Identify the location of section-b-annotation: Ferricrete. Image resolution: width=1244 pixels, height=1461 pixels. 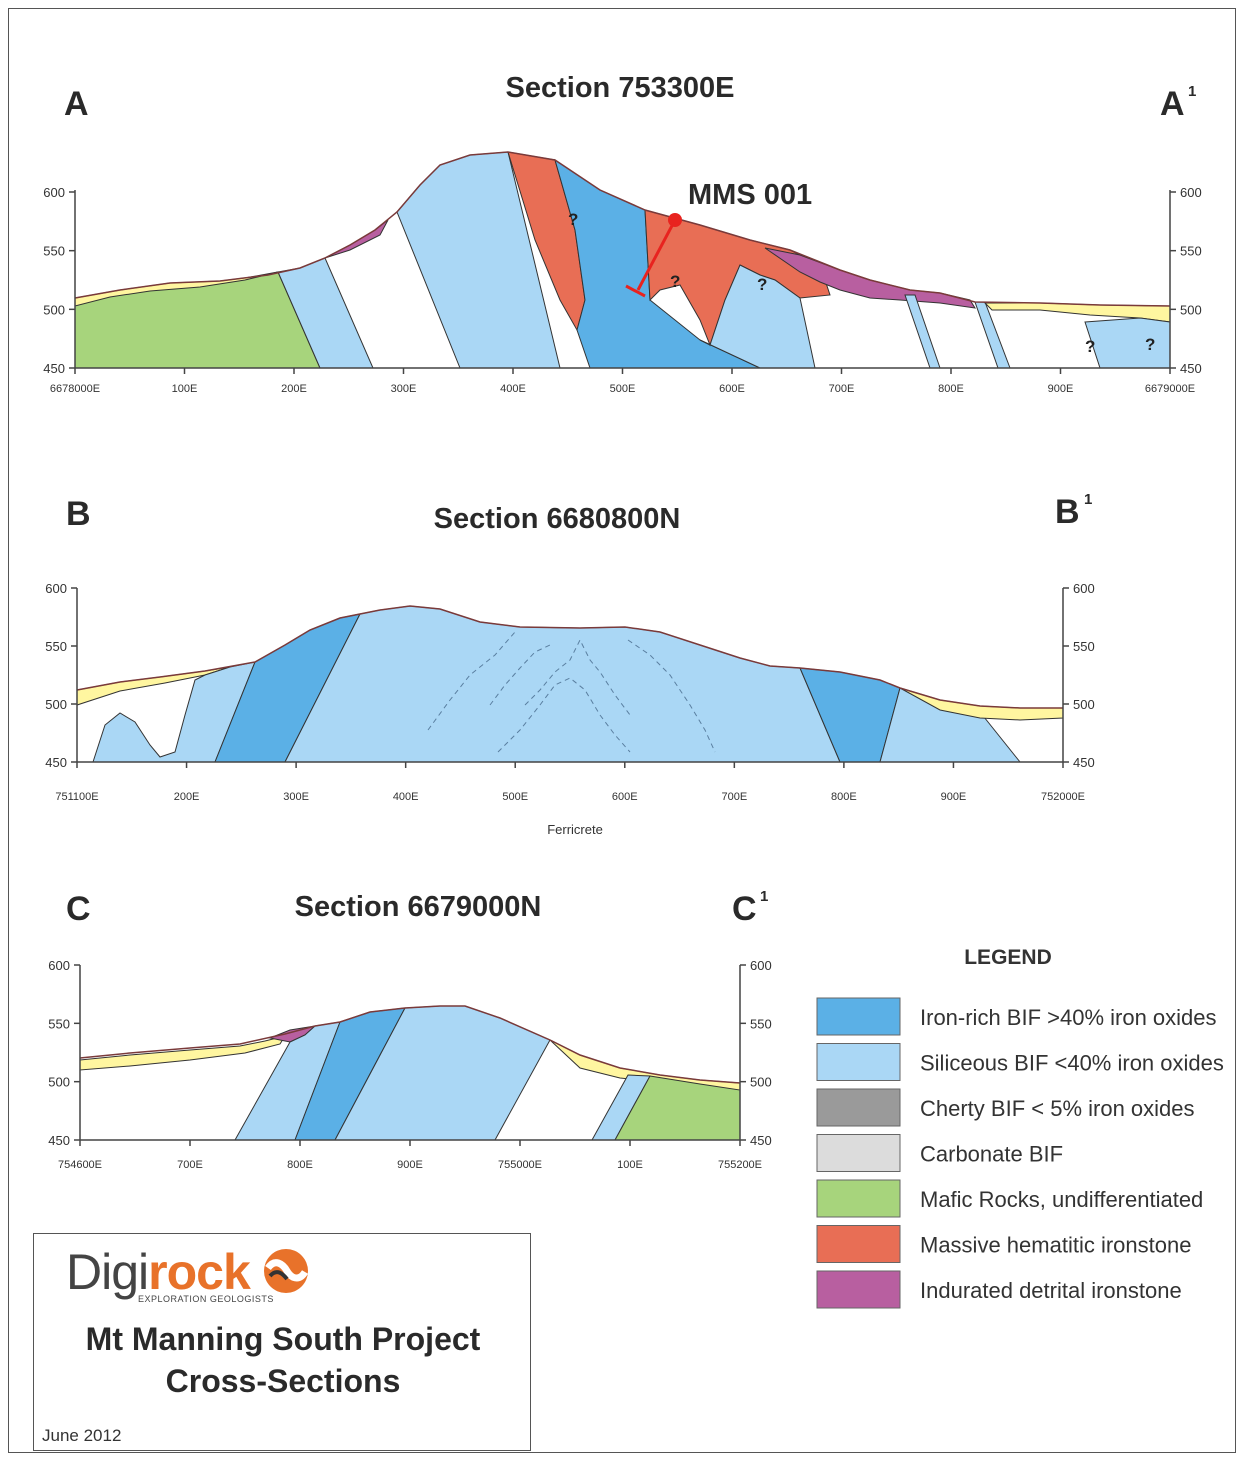
(575, 829).